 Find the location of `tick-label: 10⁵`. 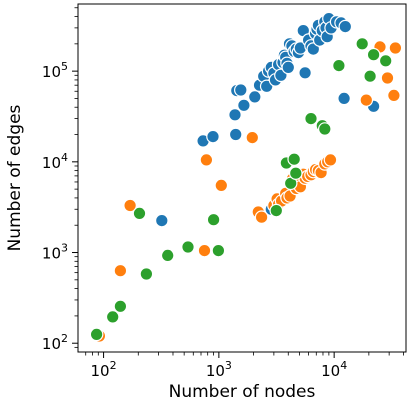

tick-label: 10⁵ is located at coordinates (55, 70).